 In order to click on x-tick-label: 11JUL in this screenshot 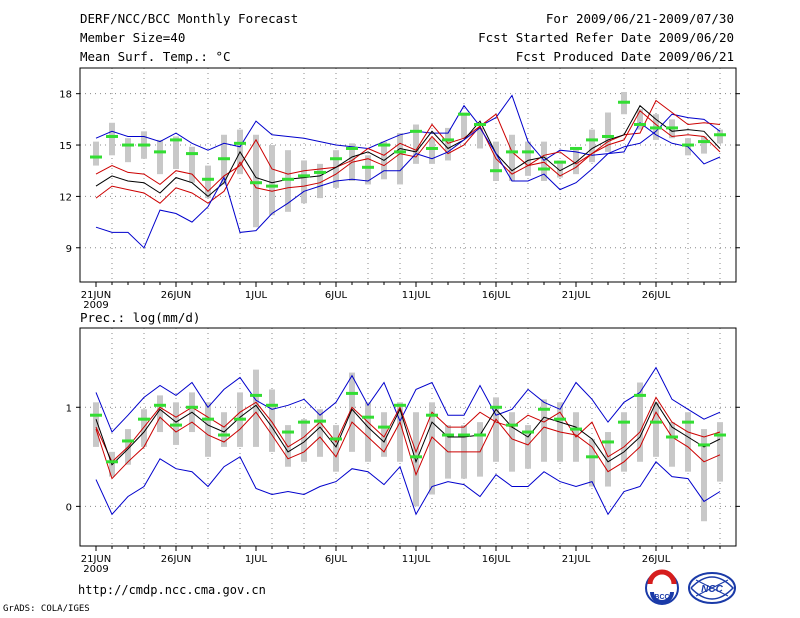, I will do `click(416, 559)`.